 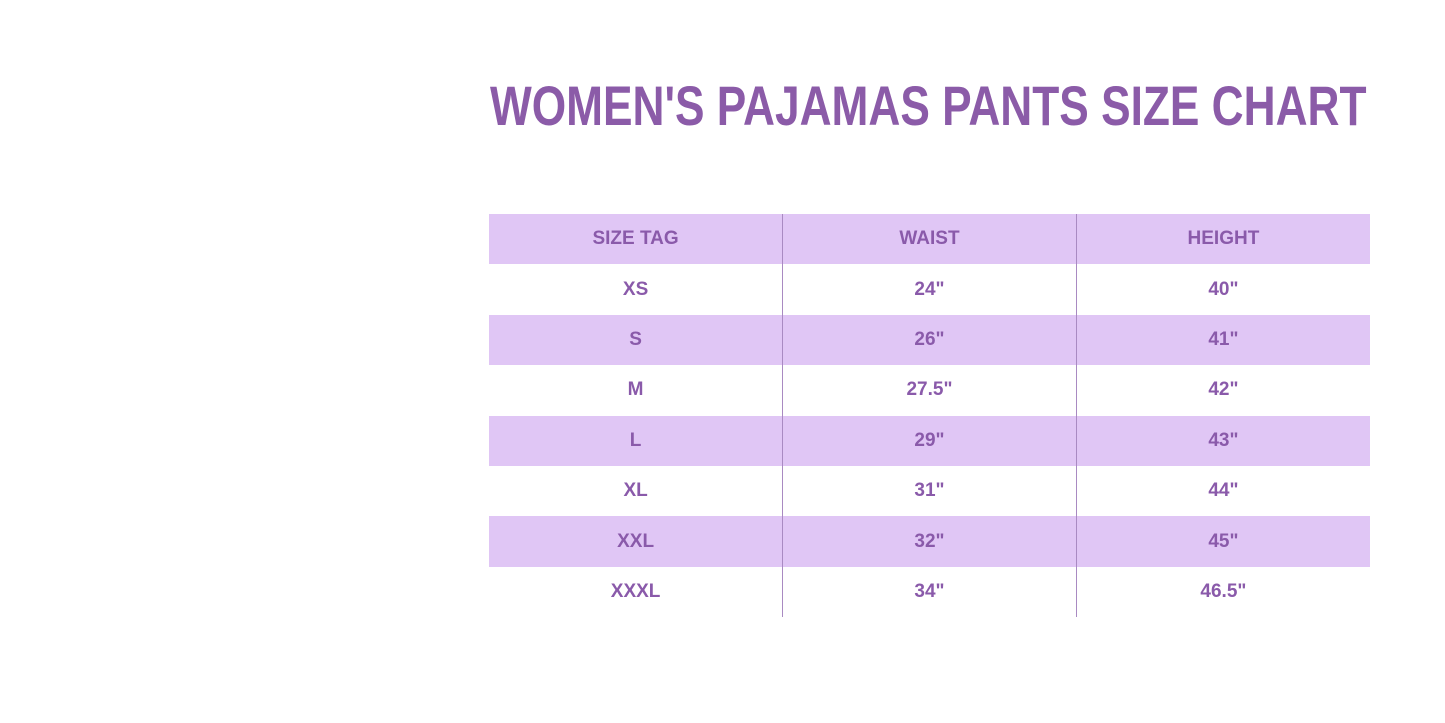 I want to click on height-cell: 46.5", so click(x=1222, y=592).